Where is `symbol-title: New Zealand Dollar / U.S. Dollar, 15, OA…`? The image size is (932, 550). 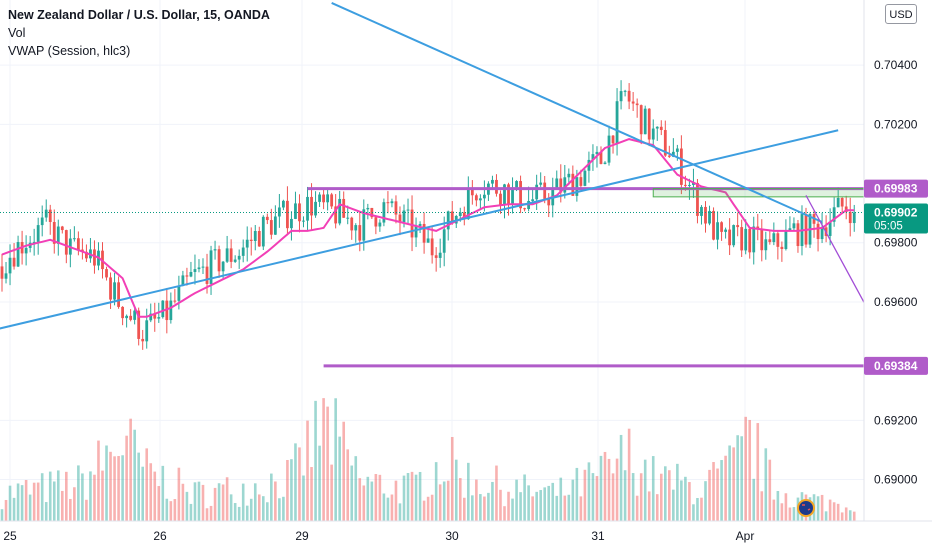 symbol-title: New Zealand Dollar / U.S. Dollar, 15, OA… is located at coordinates (139, 15).